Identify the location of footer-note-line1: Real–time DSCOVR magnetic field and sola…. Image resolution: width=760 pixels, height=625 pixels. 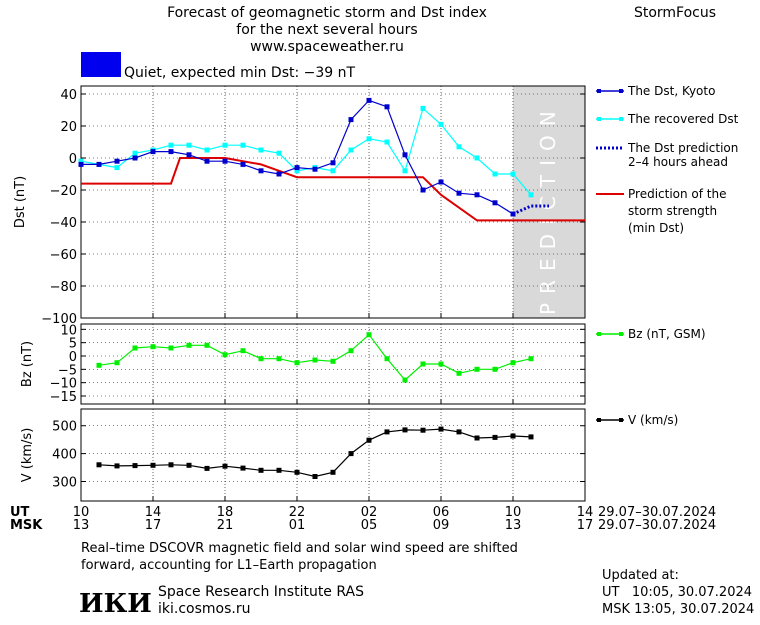
(299, 548).